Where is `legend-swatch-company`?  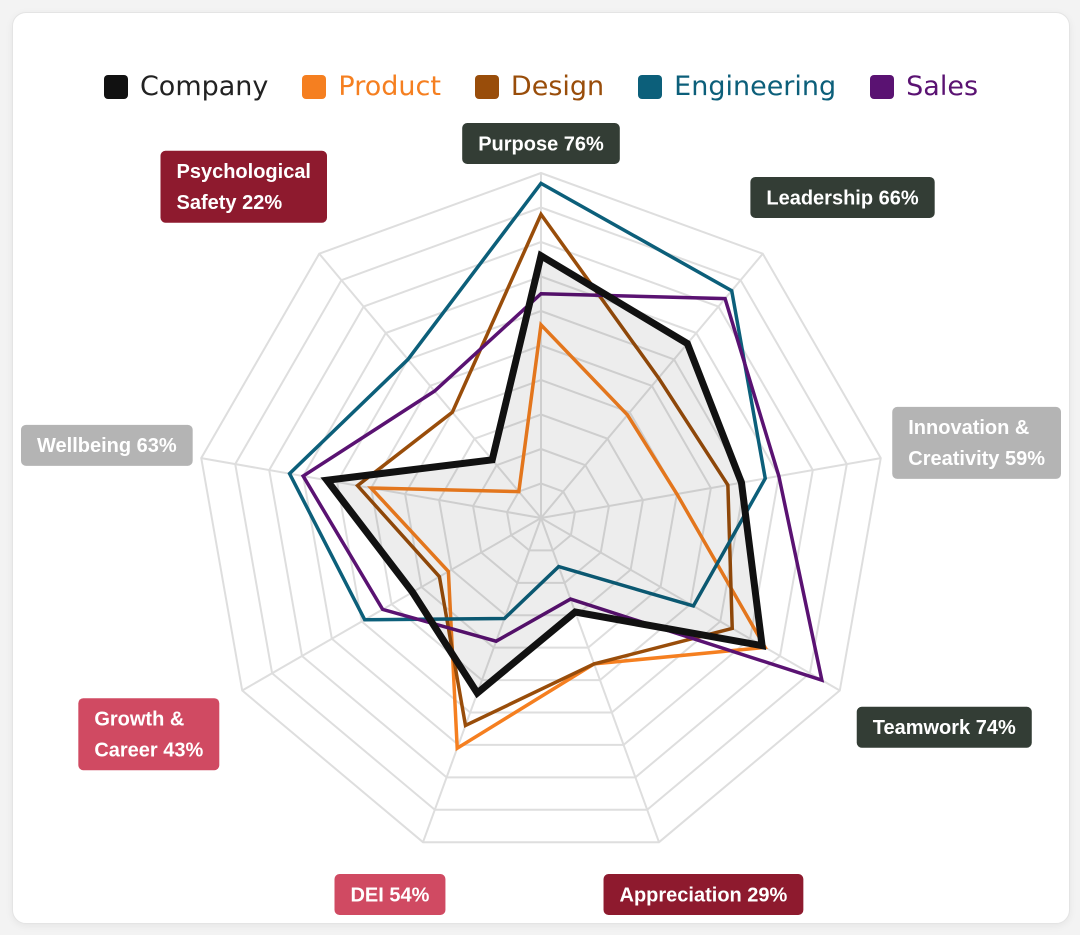
legend-swatch-company is located at coordinates (115, 86).